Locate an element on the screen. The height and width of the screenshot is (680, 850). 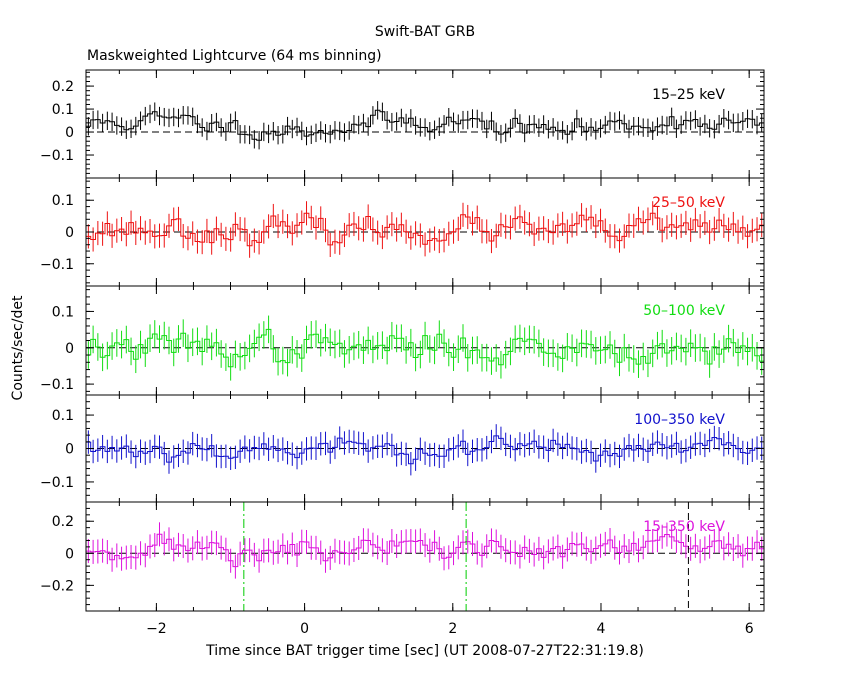
panel-frame is located at coordinates (425, 556).